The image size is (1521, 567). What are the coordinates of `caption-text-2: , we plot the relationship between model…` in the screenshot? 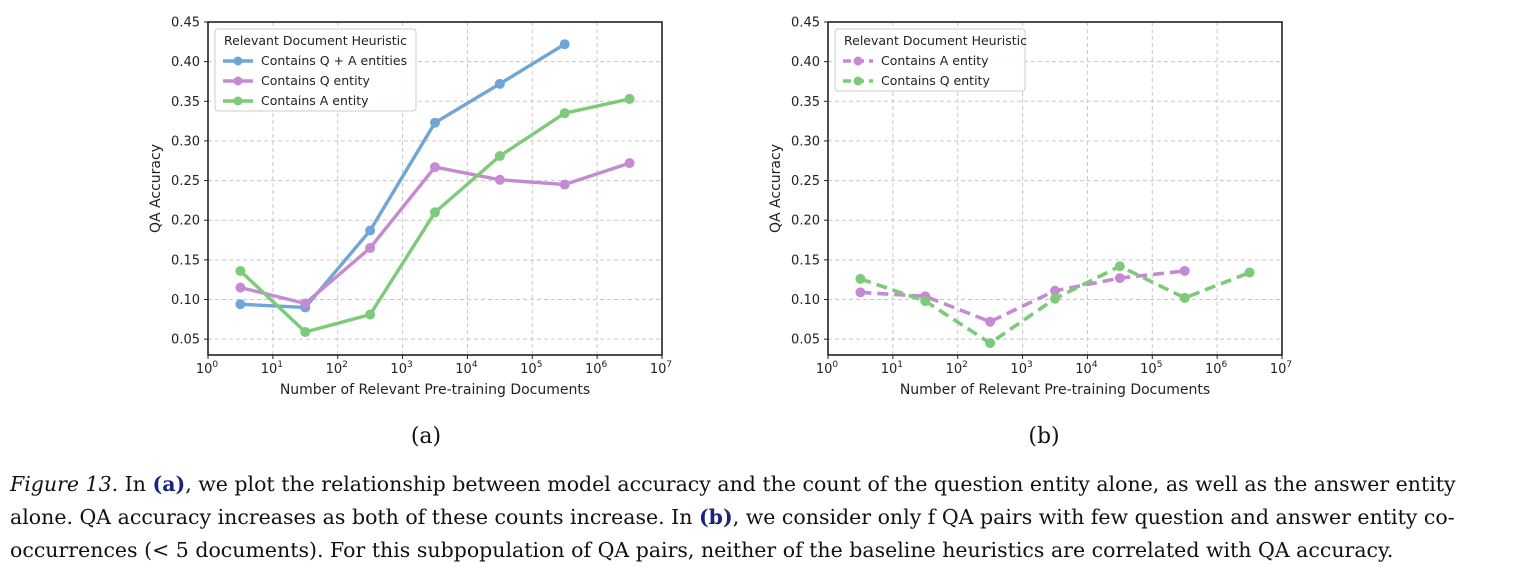 It's located at (733, 500).